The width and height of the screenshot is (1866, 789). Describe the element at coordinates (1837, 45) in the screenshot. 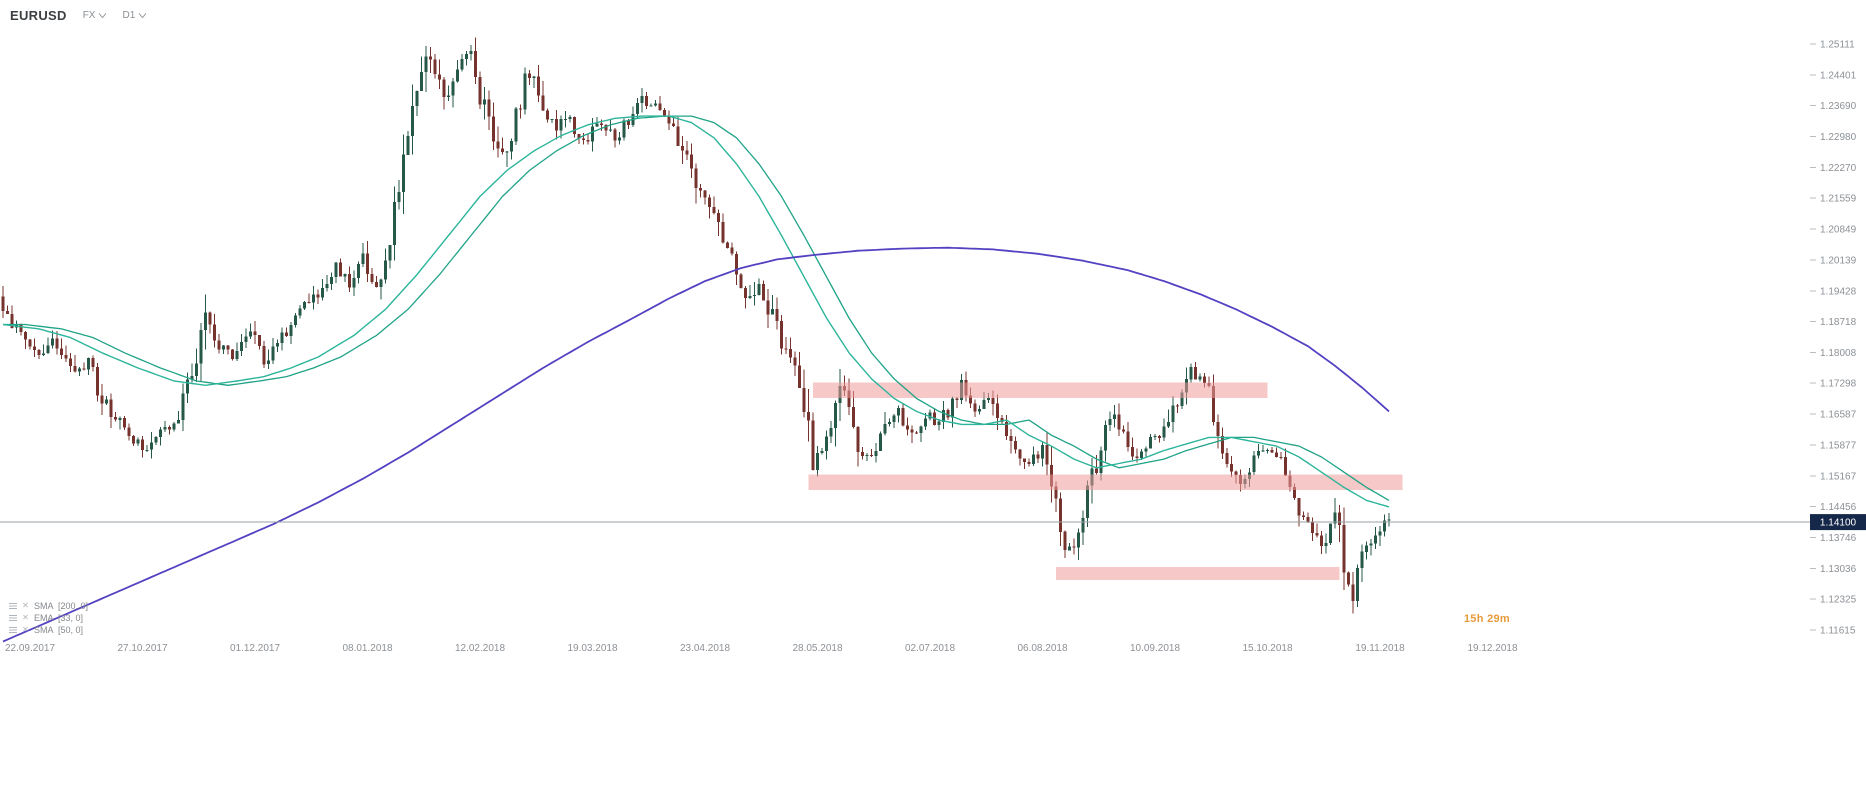

I see `price-tick-label: 1.25111` at that location.